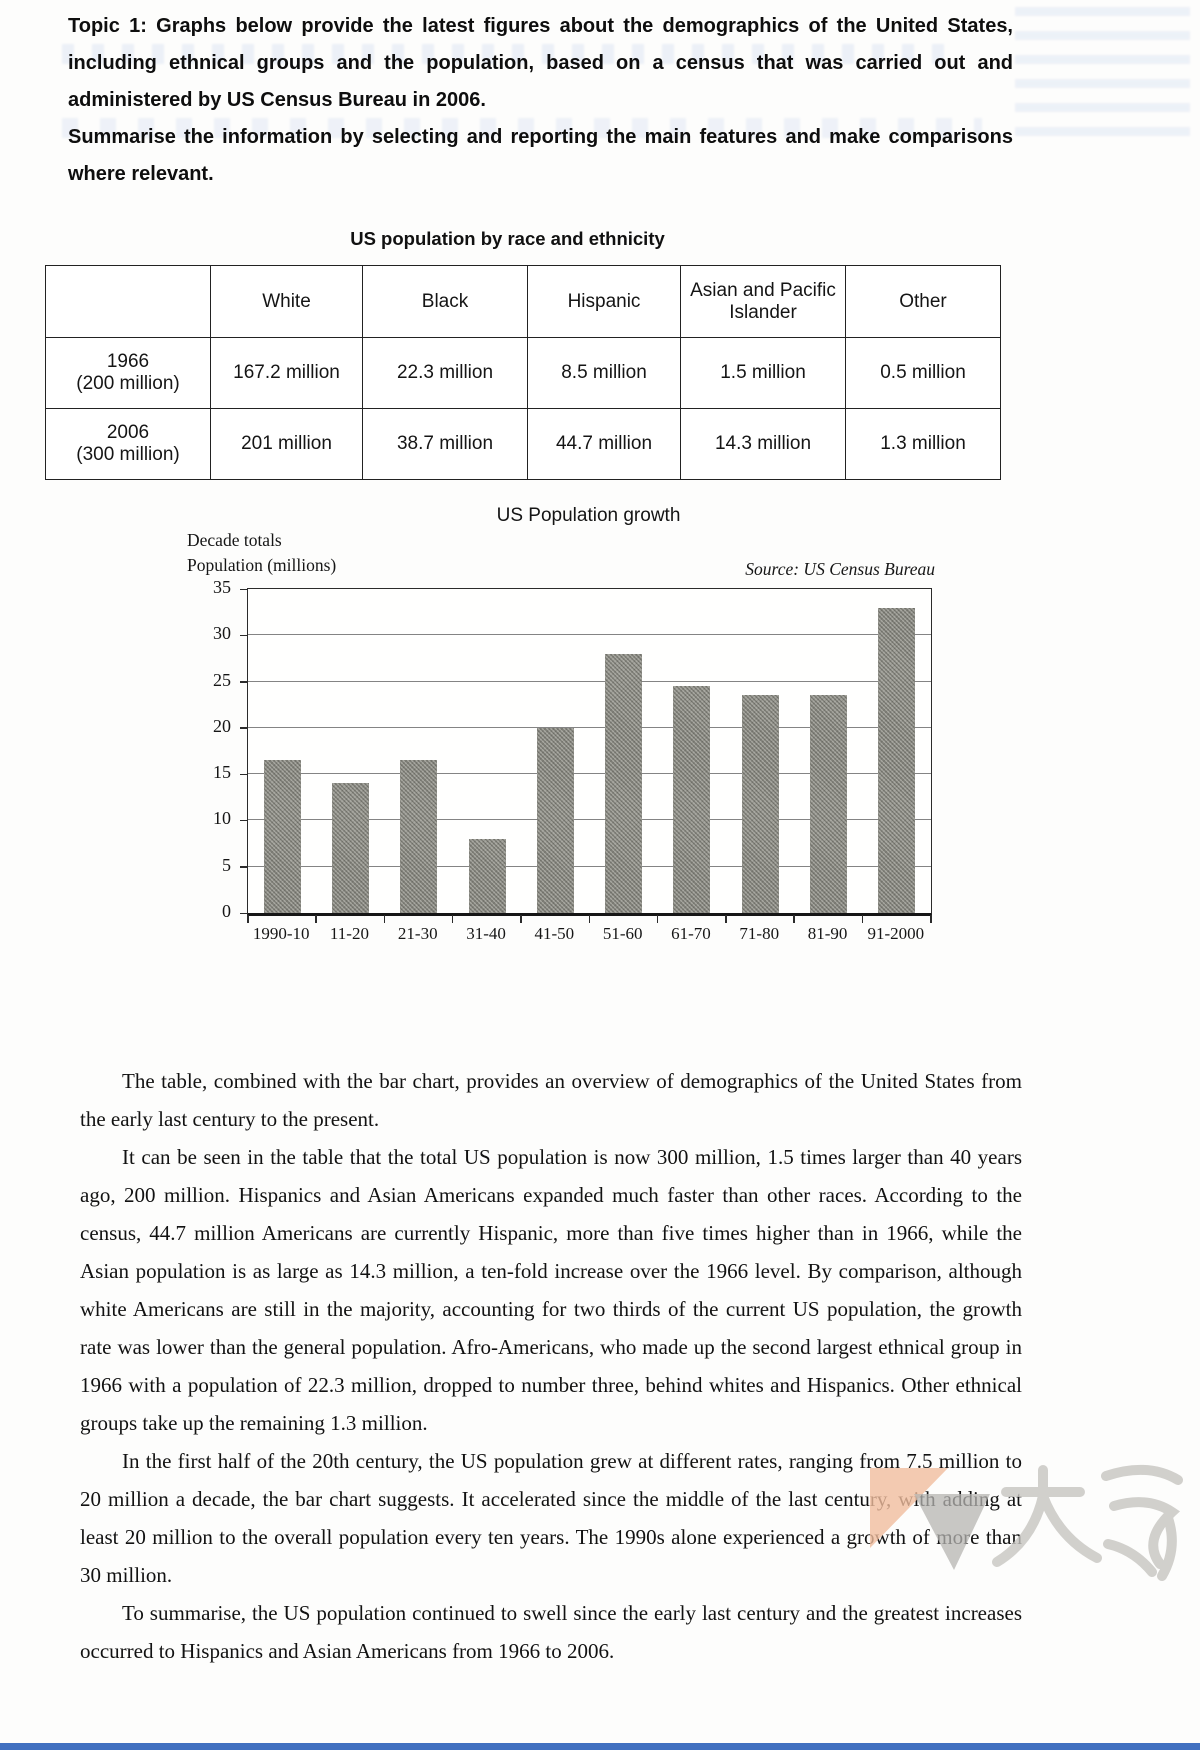 The height and width of the screenshot is (1750, 1200). I want to click on y-axis-label-line2: Population (millions), so click(262, 565).